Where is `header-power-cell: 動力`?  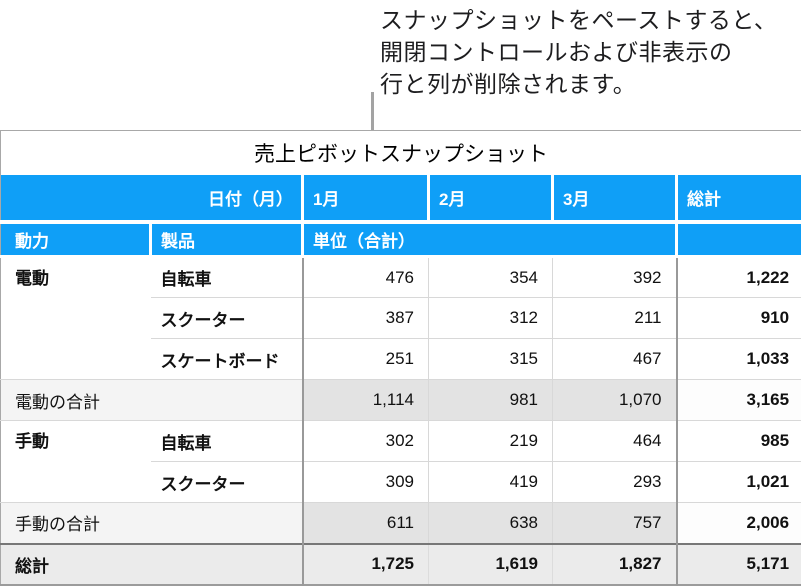 header-power-cell: 動力 is located at coordinates (76, 239).